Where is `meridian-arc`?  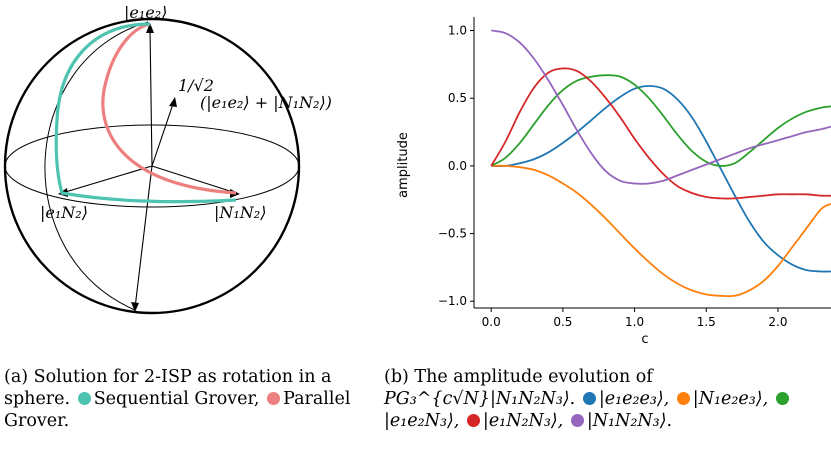
meridian-arc is located at coordinates (96, 166).